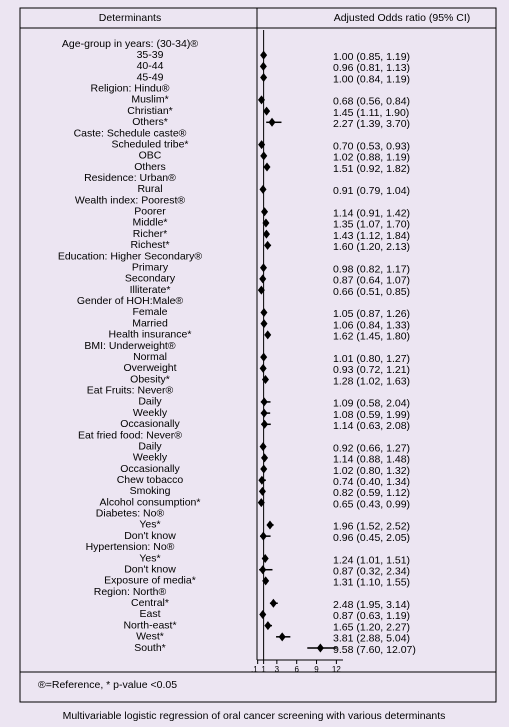 Image resolution: width=509 pixels, height=727 pixels. Describe the element at coordinates (371, 169) in the screenshot. I see `value-label: 1.51 (0.92, 1.82)` at that location.